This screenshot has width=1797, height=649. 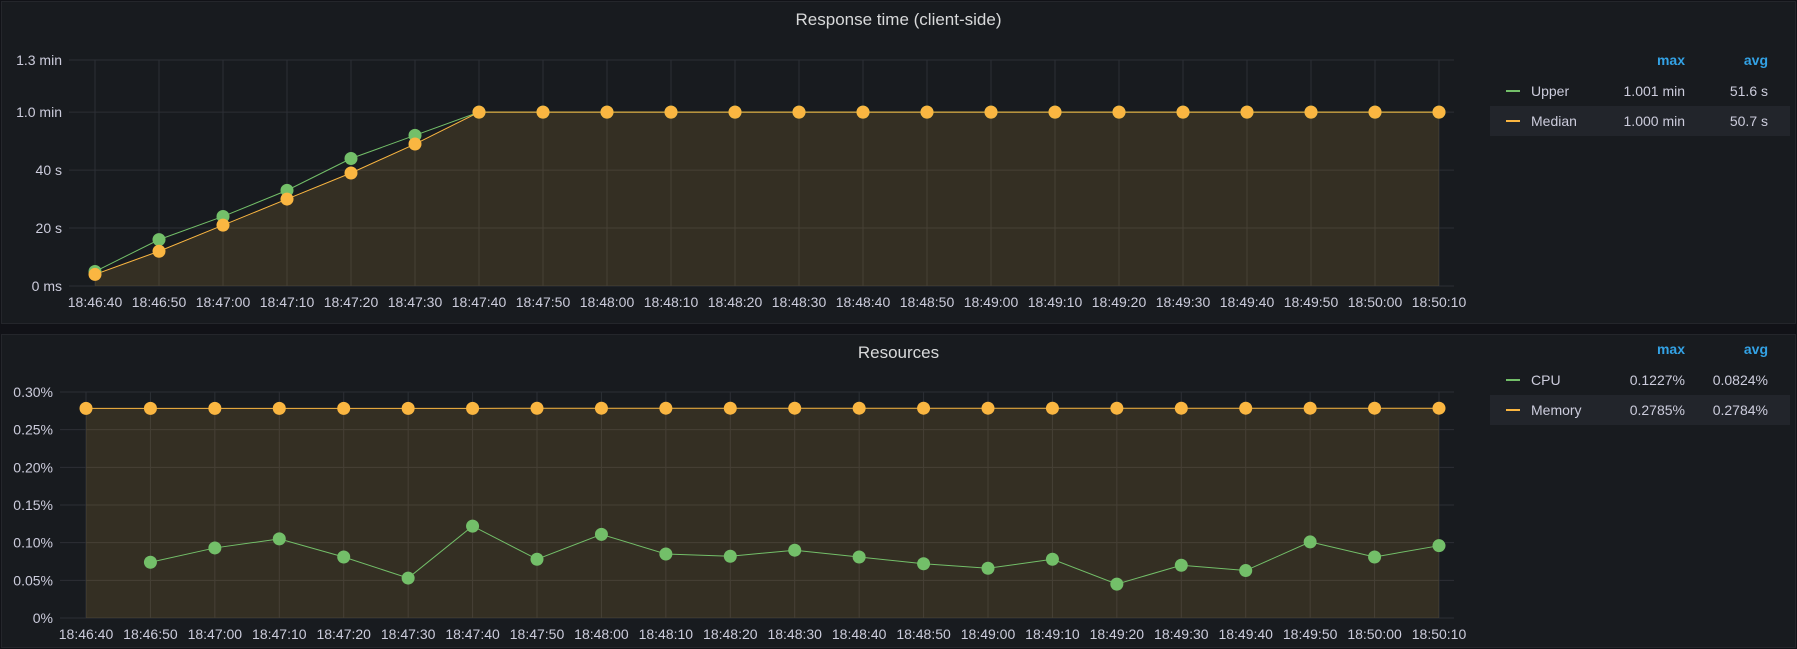 I want to click on x-tick-label: 18:47:20, so click(x=343, y=634).